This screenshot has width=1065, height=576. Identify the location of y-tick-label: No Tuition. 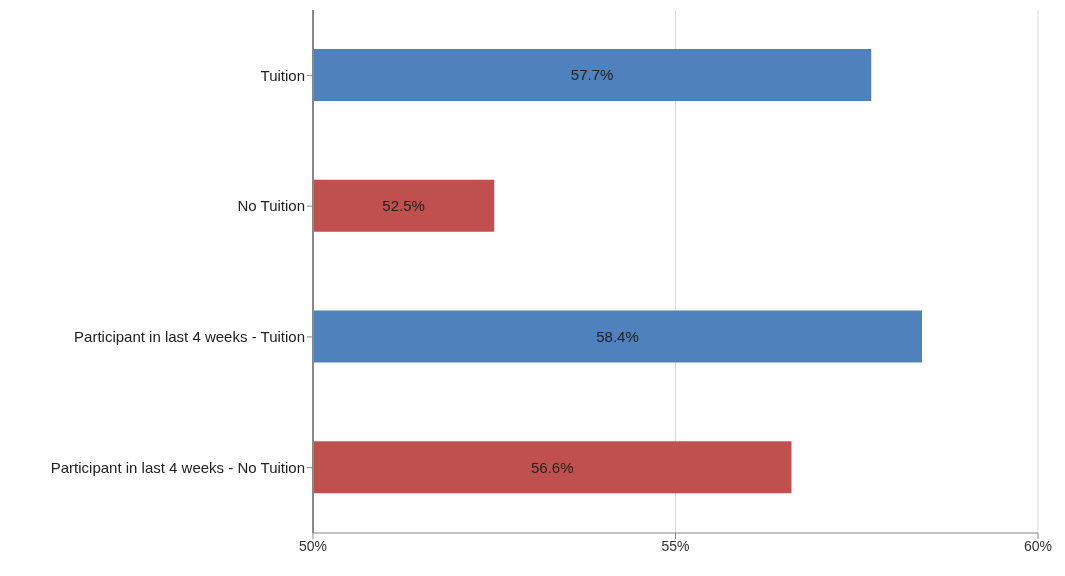
(271, 206).